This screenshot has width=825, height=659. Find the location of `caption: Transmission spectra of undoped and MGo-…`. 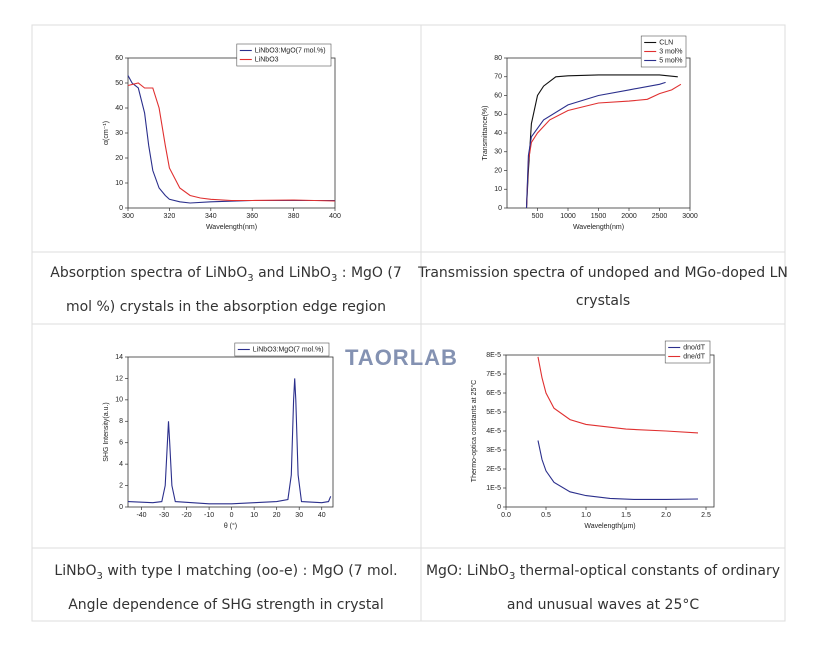

caption: Transmission spectra of undoped and MGo-… is located at coordinates (603, 287).